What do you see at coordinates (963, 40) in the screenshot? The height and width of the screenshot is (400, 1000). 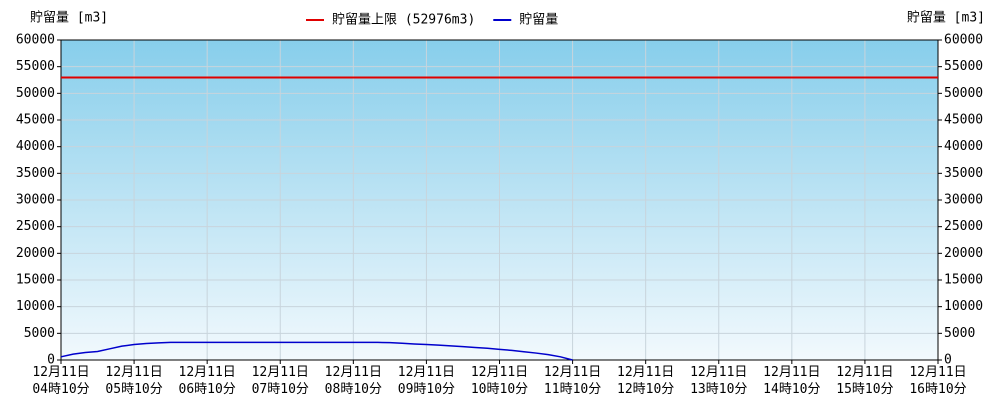 I see `y2-tick-label: 60000` at bounding box center [963, 40].